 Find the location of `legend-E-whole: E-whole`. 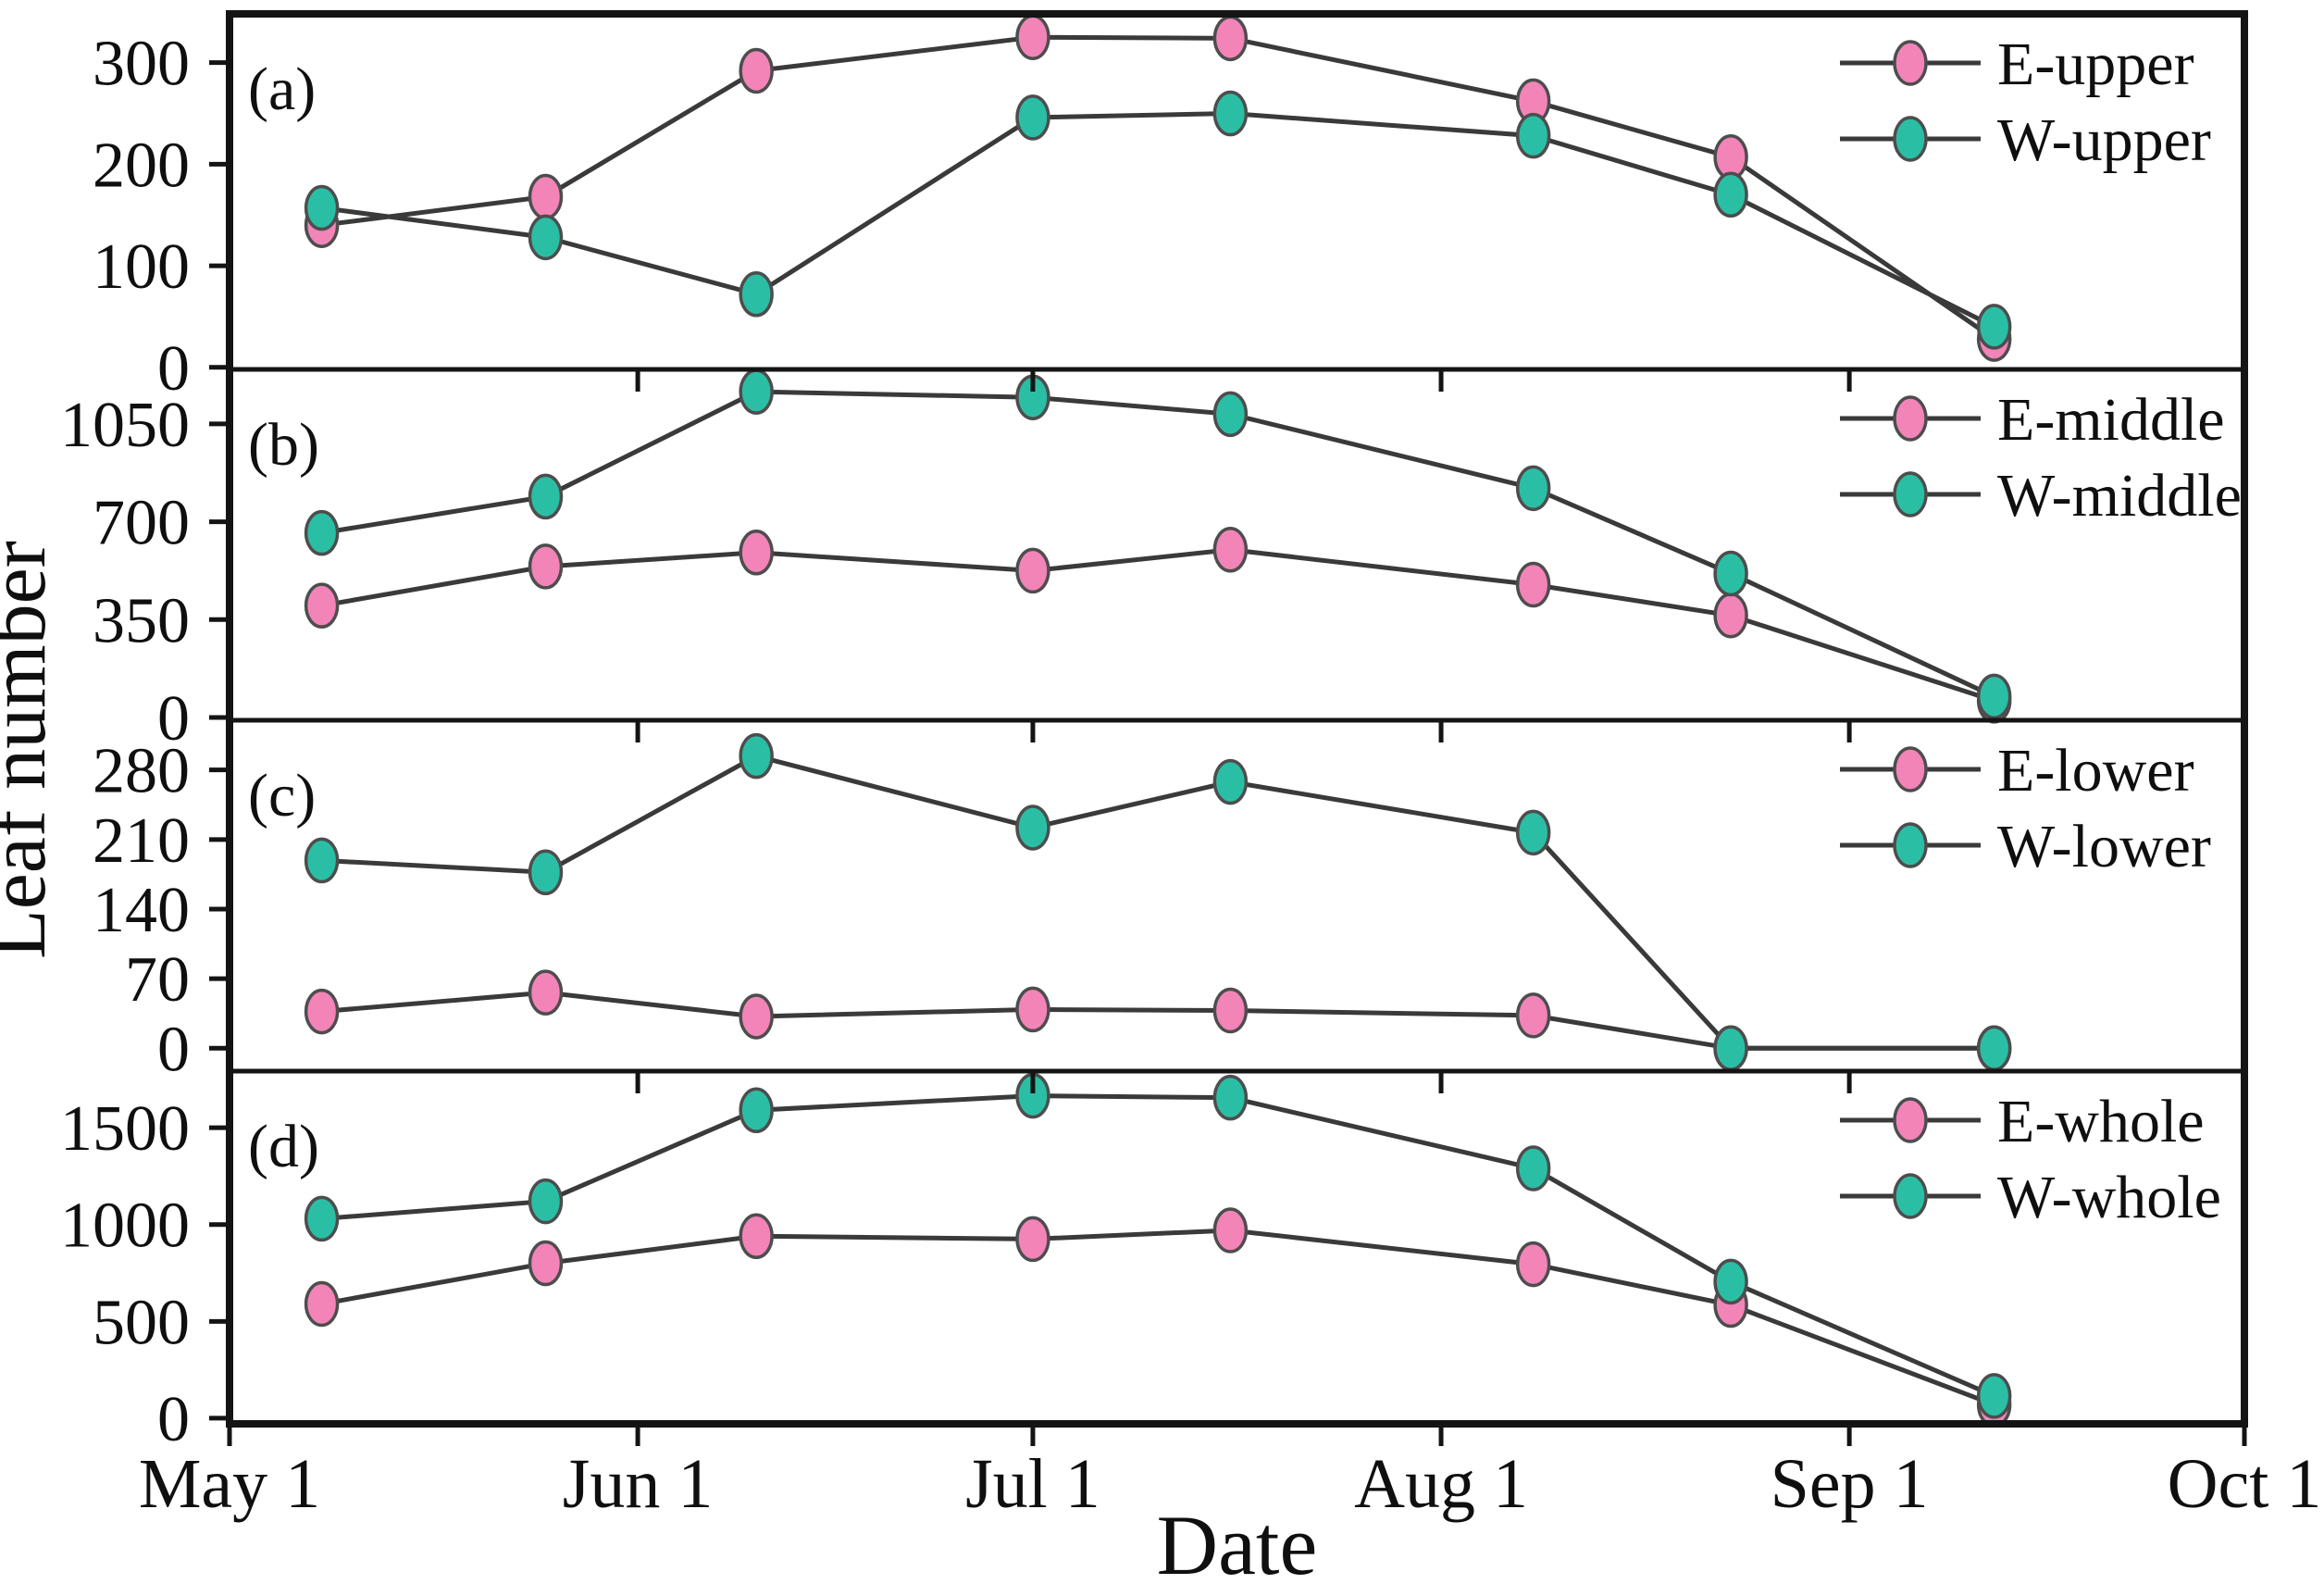

legend-E-whole: E-whole is located at coordinates (2023, 1121).